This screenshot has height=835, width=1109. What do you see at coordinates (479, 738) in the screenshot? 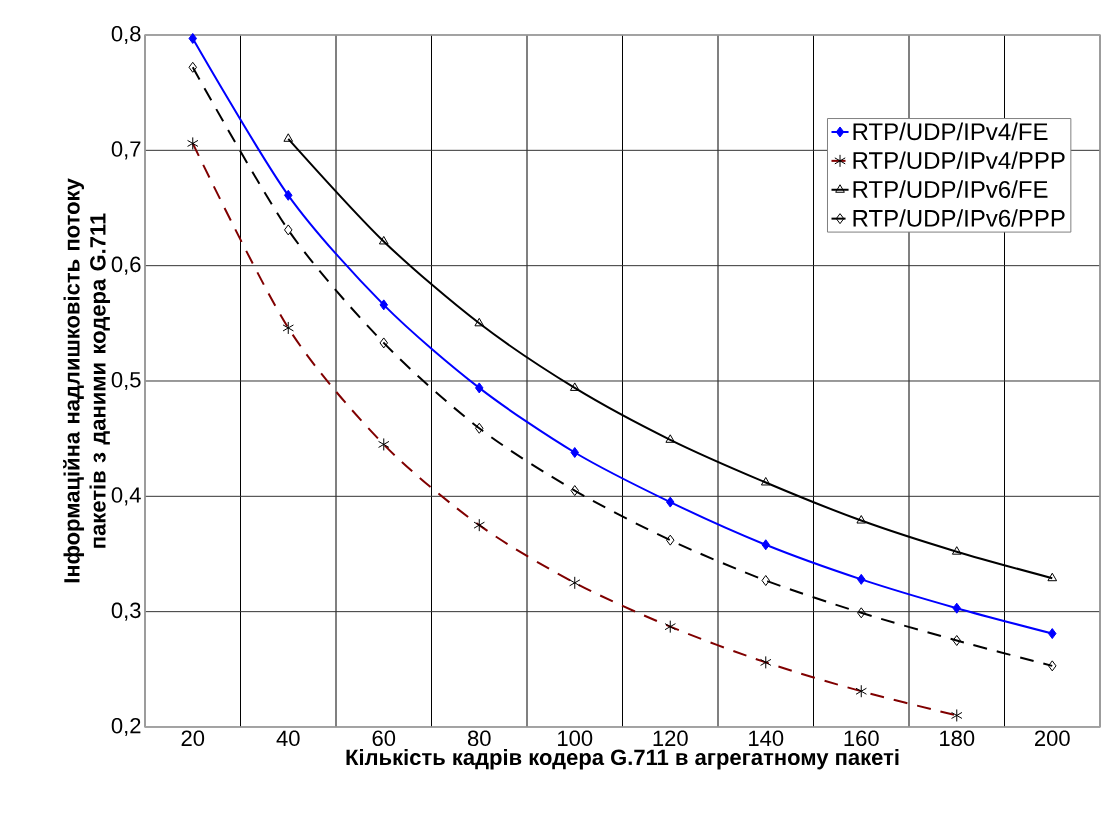
I see `x-tick-label: 80` at bounding box center [479, 738].